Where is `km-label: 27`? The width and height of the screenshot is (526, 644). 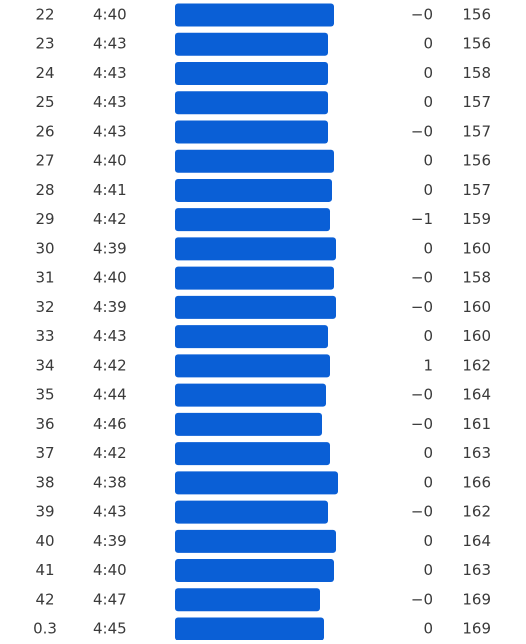
km-label: 27 is located at coordinates (44, 161).